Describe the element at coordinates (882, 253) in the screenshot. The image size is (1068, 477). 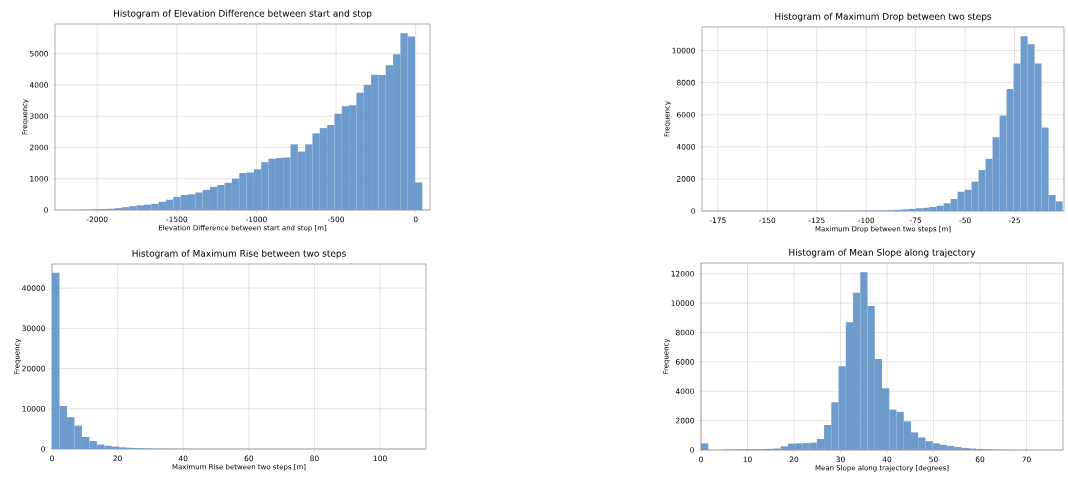
I see `chart-title: Histogram of Mean Slope along trajectory` at that location.